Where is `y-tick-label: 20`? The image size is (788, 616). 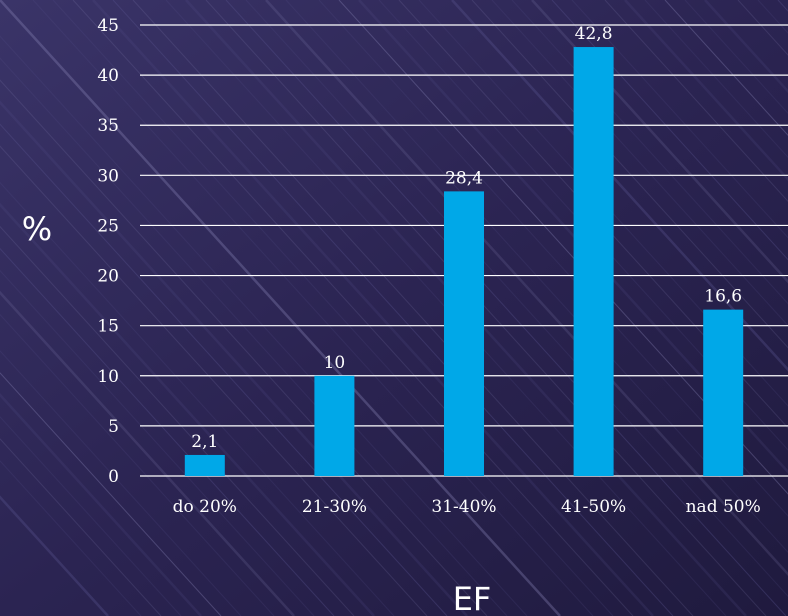 y-tick-label: 20 is located at coordinates (108, 277).